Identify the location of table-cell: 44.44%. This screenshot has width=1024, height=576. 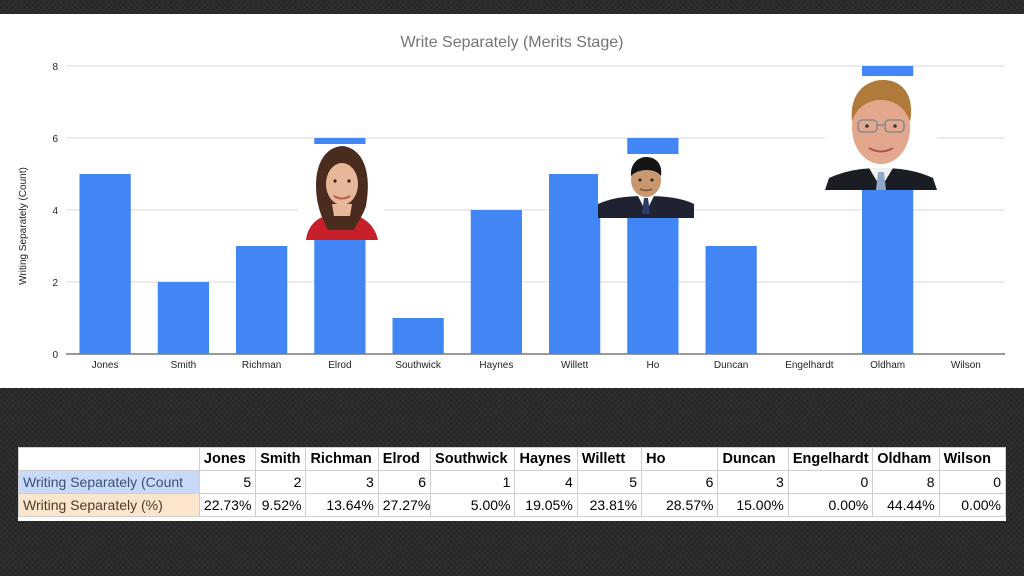
(906, 505).